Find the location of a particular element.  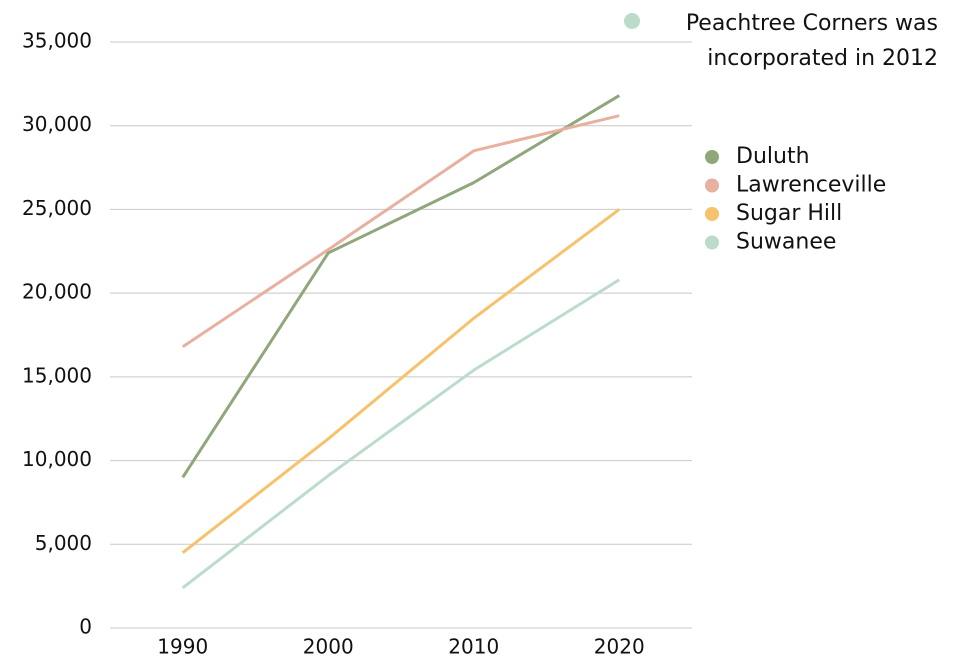

x-tick-label: 2020 is located at coordinates (619, 646).